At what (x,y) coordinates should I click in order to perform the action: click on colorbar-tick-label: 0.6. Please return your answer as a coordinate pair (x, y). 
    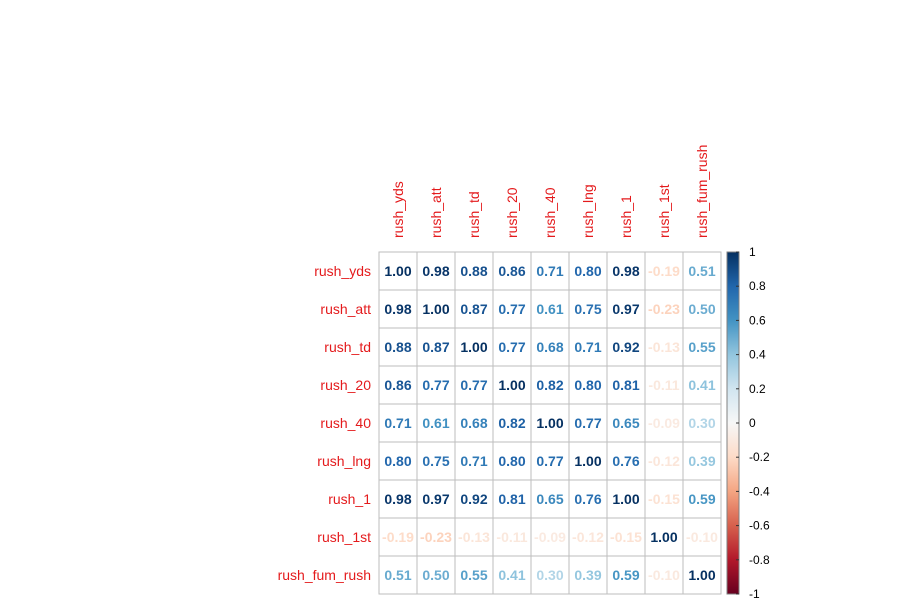
    Looking at the image, I should click on (757, 320).